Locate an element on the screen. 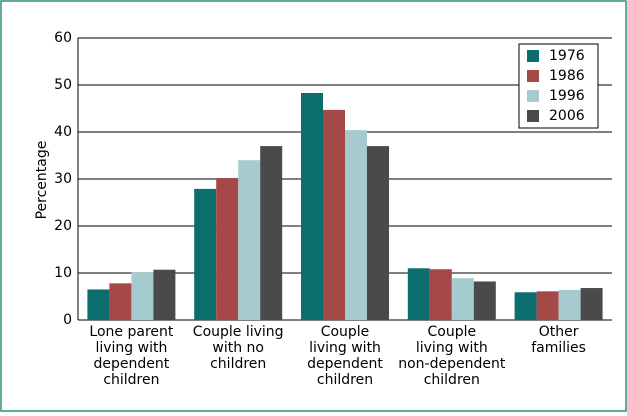 The height and width of the screenshot is (416, 627). legend-label: 2006 is located at coordinates (567, 116).